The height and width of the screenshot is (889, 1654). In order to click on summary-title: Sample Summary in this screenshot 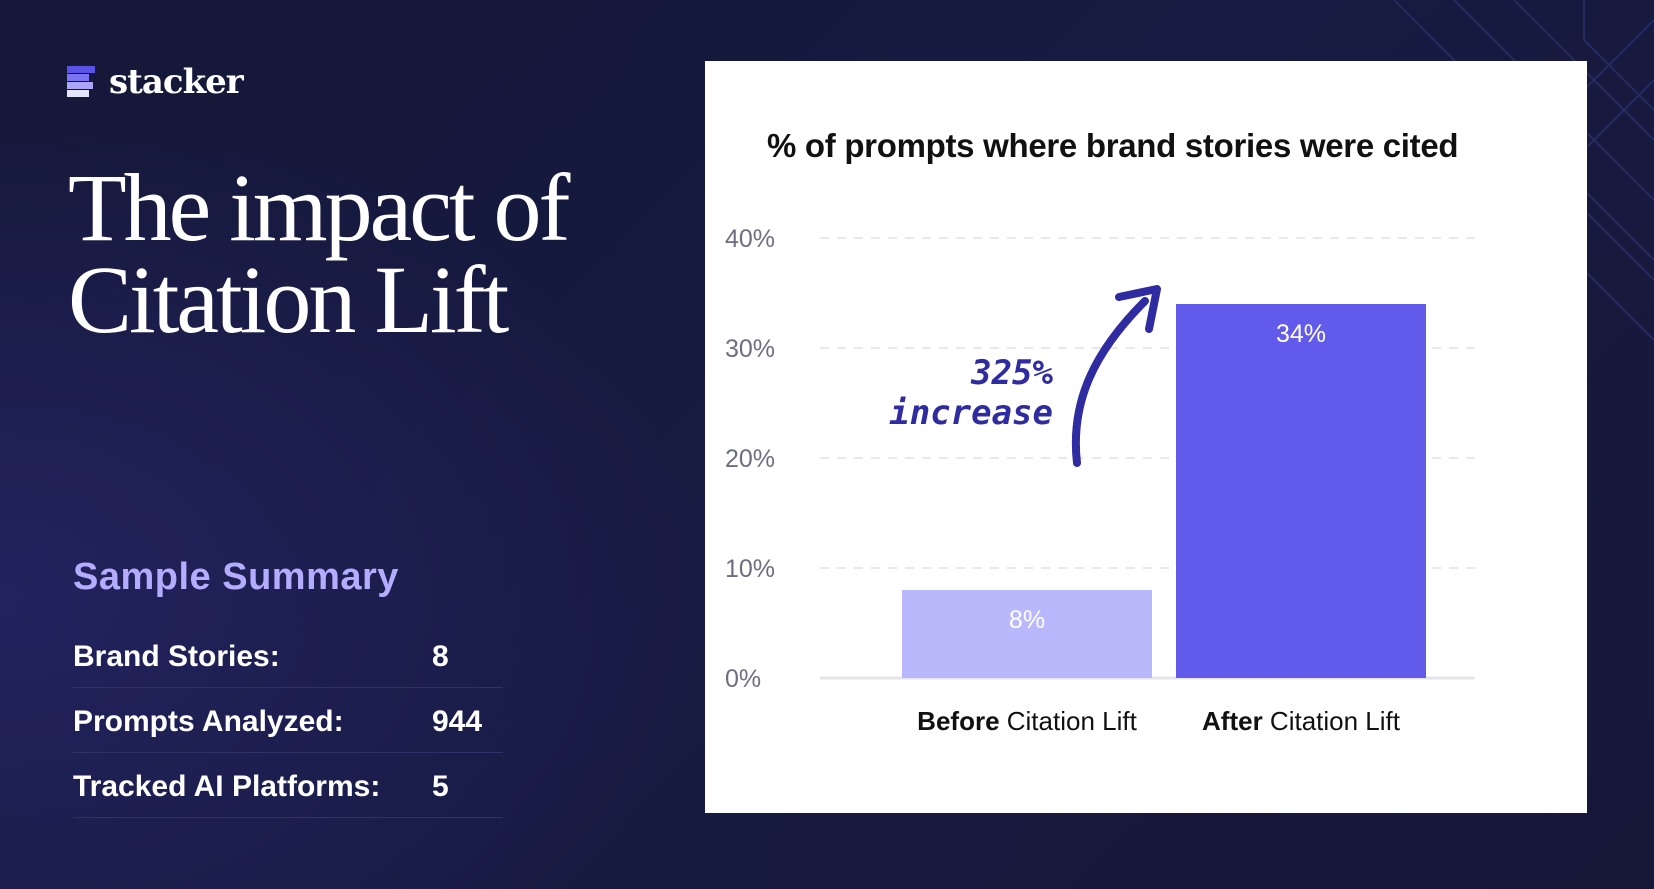, I will do `click(236, 577)`.